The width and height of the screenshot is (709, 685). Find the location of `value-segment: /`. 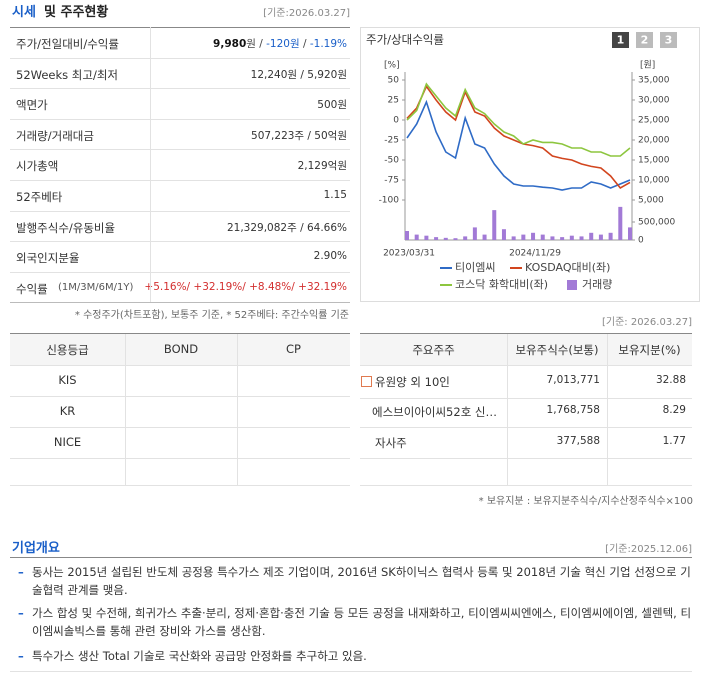

value-segment: / is located at coordinates (304, 44).